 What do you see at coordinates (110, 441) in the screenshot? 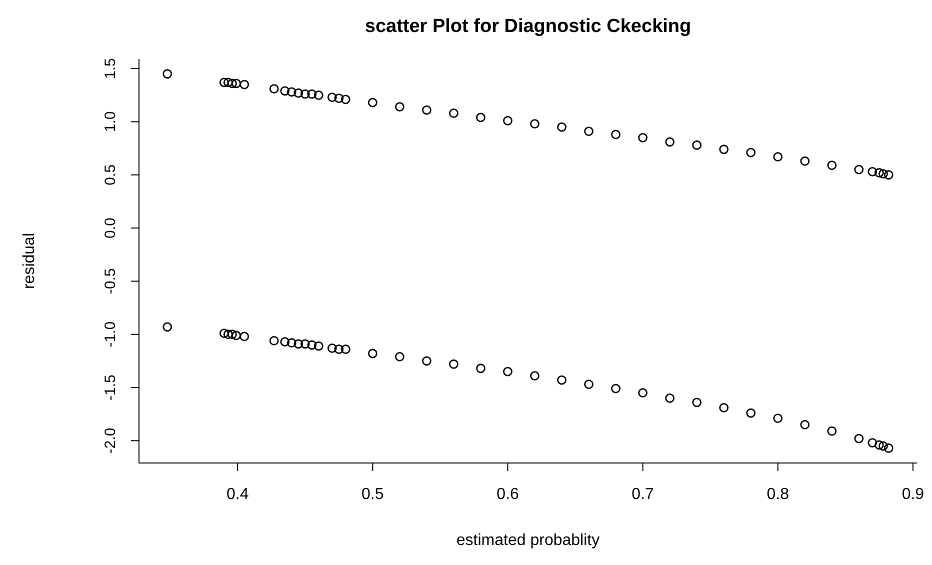
I see `y-tick-label: -2.0` at bounding box center [110, 441].